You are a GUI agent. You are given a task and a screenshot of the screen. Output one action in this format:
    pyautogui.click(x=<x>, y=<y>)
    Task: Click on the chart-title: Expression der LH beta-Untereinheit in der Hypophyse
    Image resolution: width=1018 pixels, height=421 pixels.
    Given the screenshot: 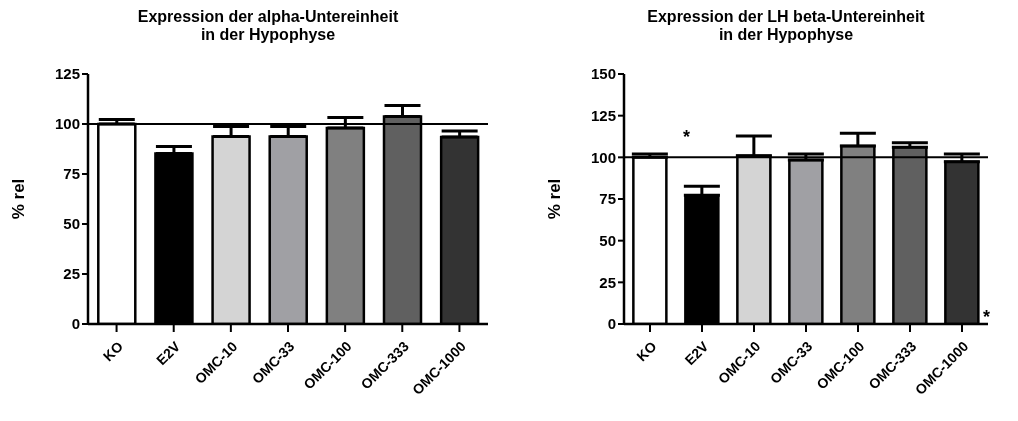 What is the action you would take?
    pyautogui.click(x=786, y=25)
    